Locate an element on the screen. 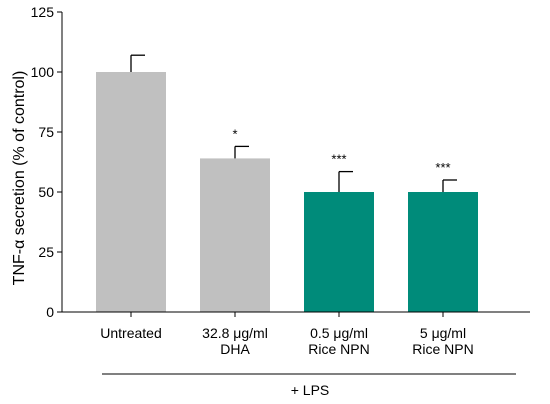  y-tick-label: 100 is located at coordinates (43, 72).